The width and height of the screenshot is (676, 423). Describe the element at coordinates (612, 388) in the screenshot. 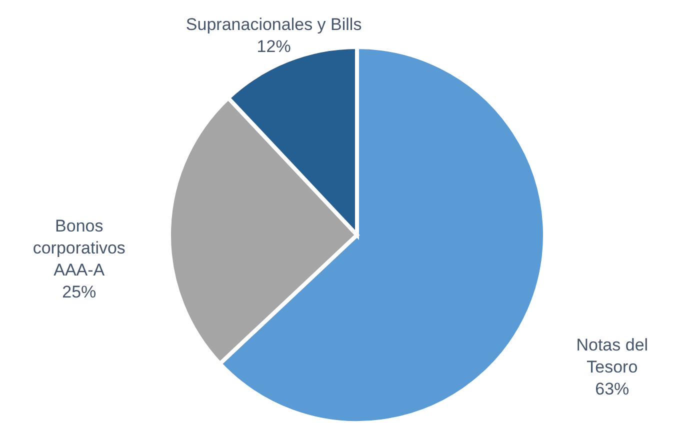

I see `data-label: 63%` at that location.